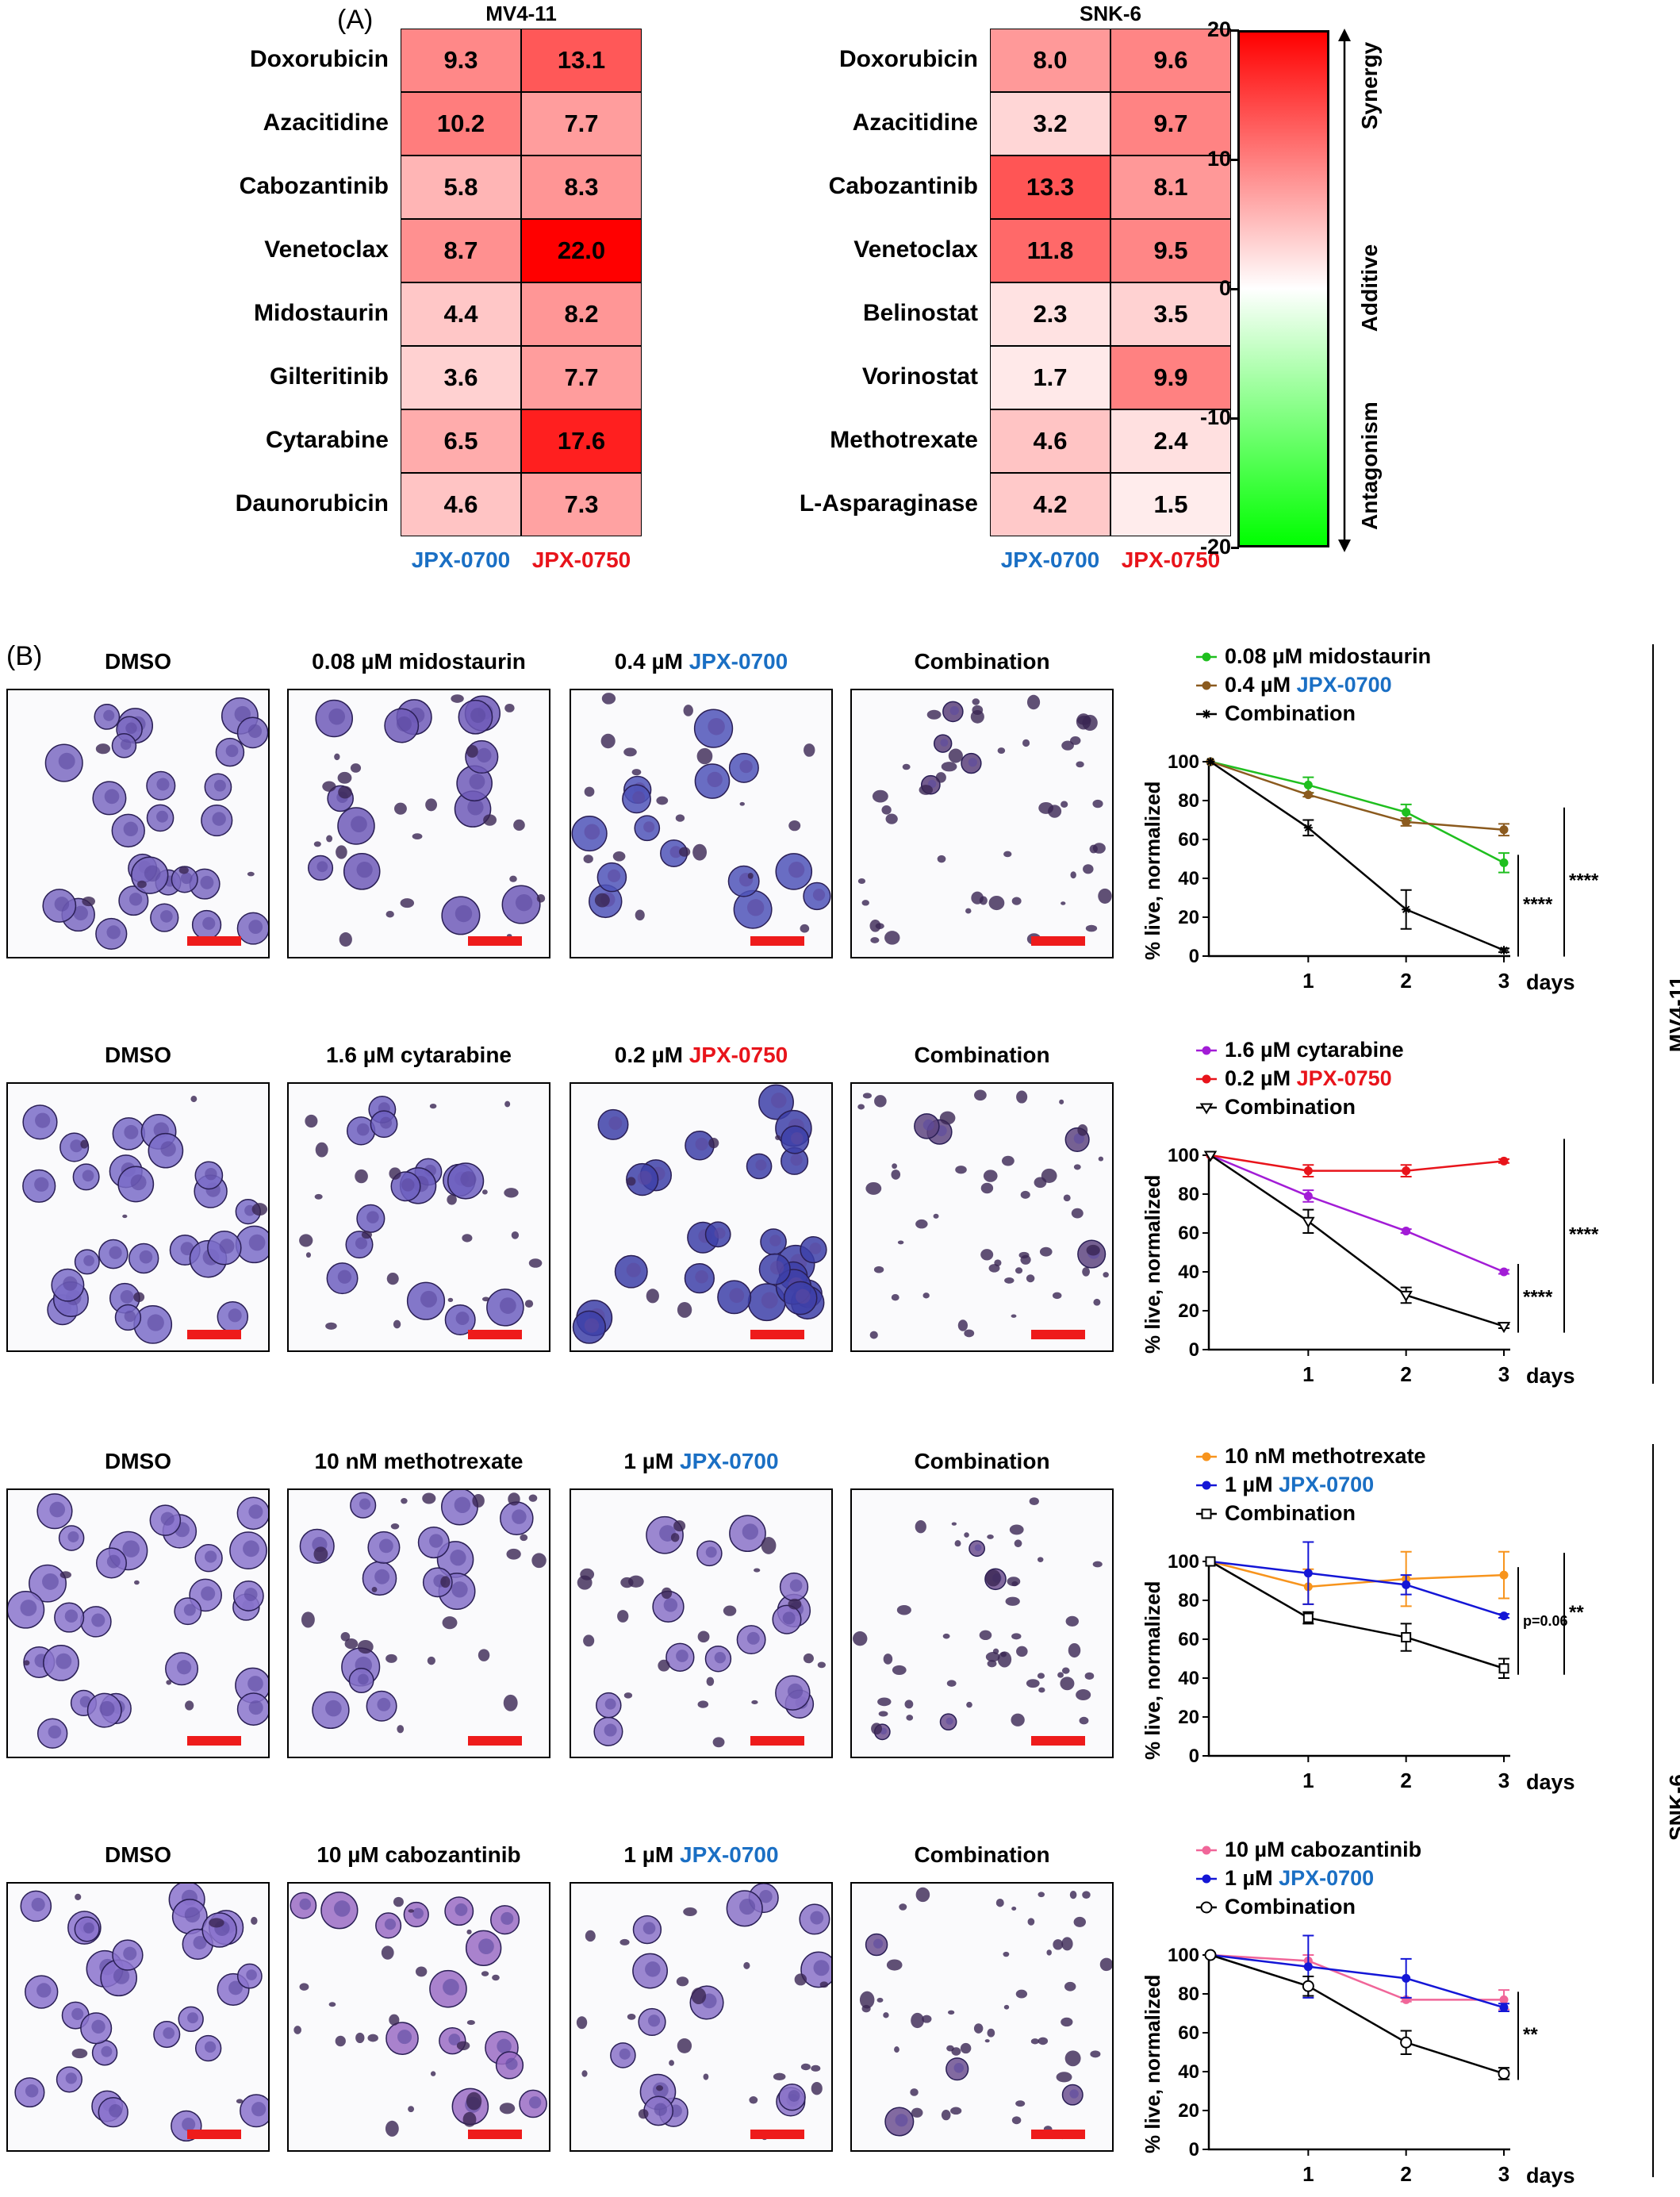  Describe the element at coordinates (581, 441) in the screenshot. I see `heatmap-cell: 17.6` at that location.